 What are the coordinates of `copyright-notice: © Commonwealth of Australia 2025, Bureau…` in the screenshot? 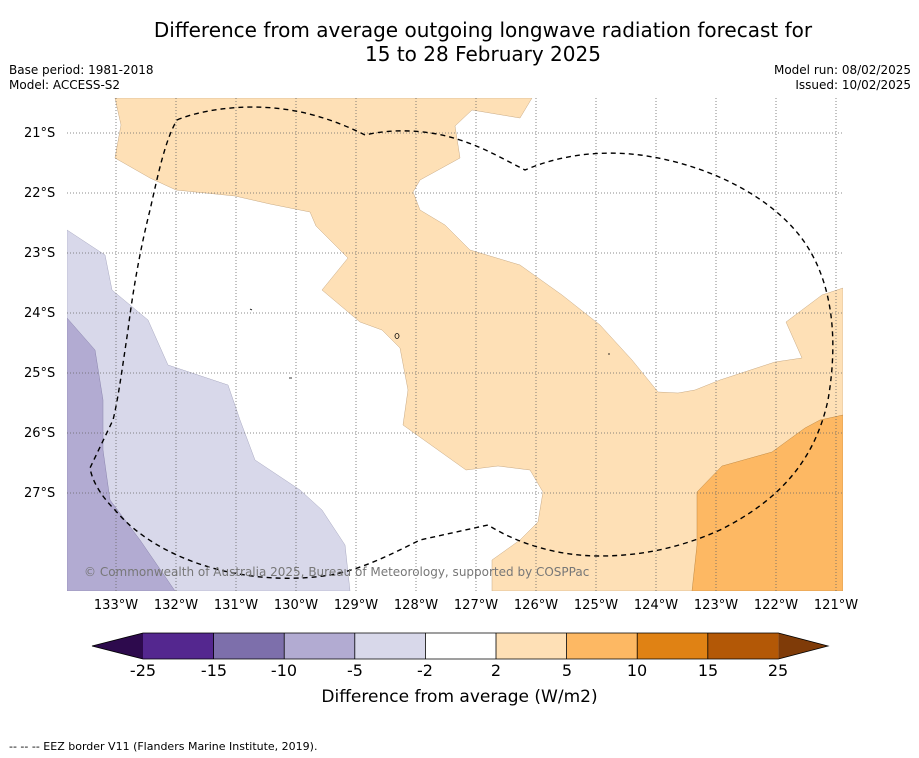 It's located at (337, 572).